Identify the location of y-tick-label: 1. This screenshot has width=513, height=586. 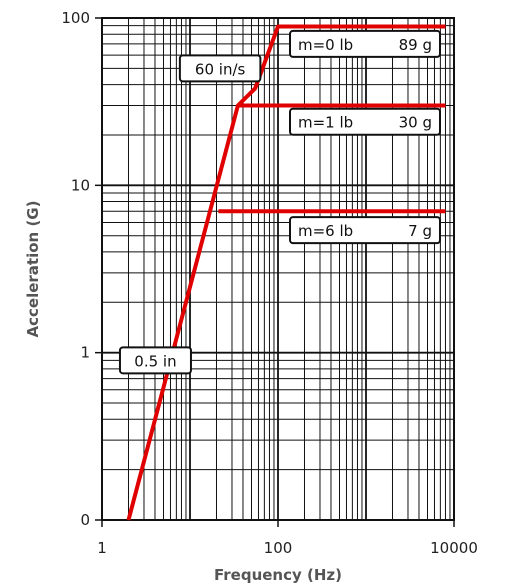
(85, 353).